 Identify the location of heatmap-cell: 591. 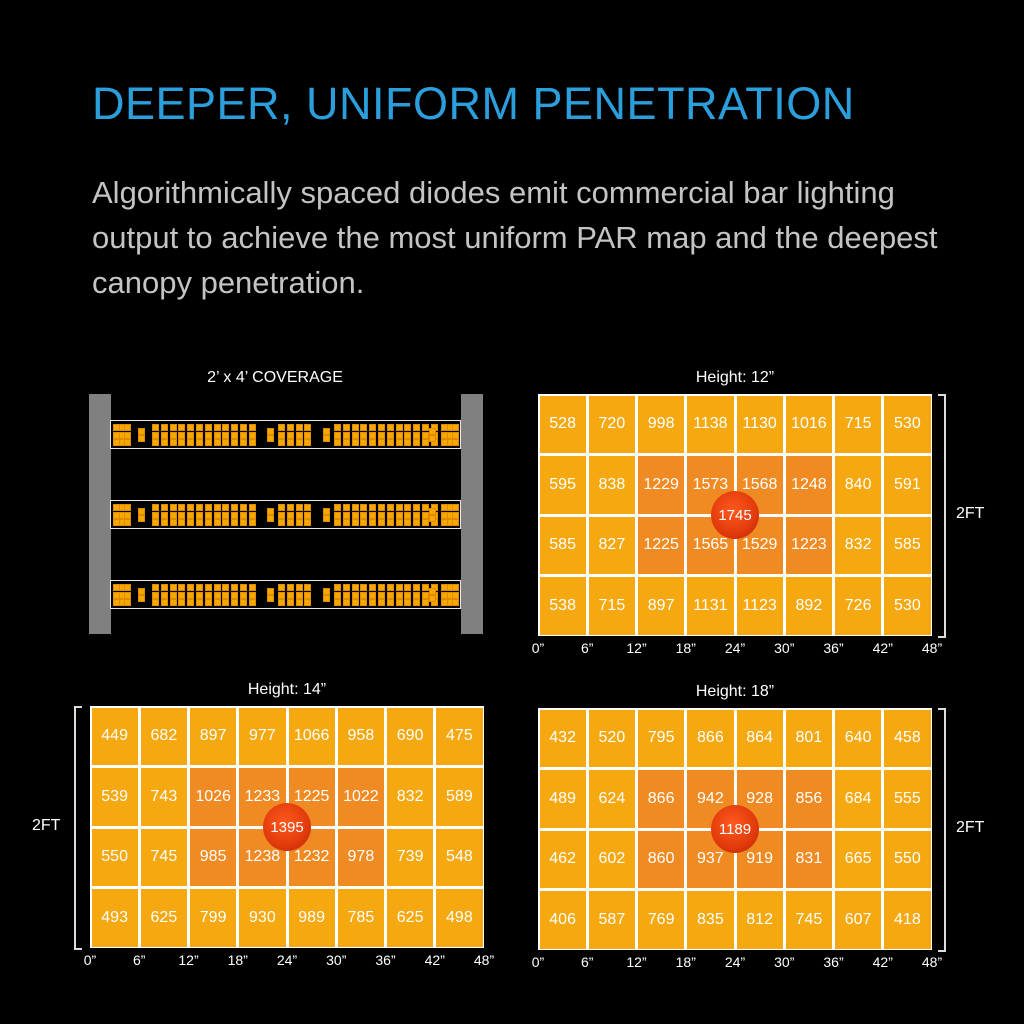
(907, 485).